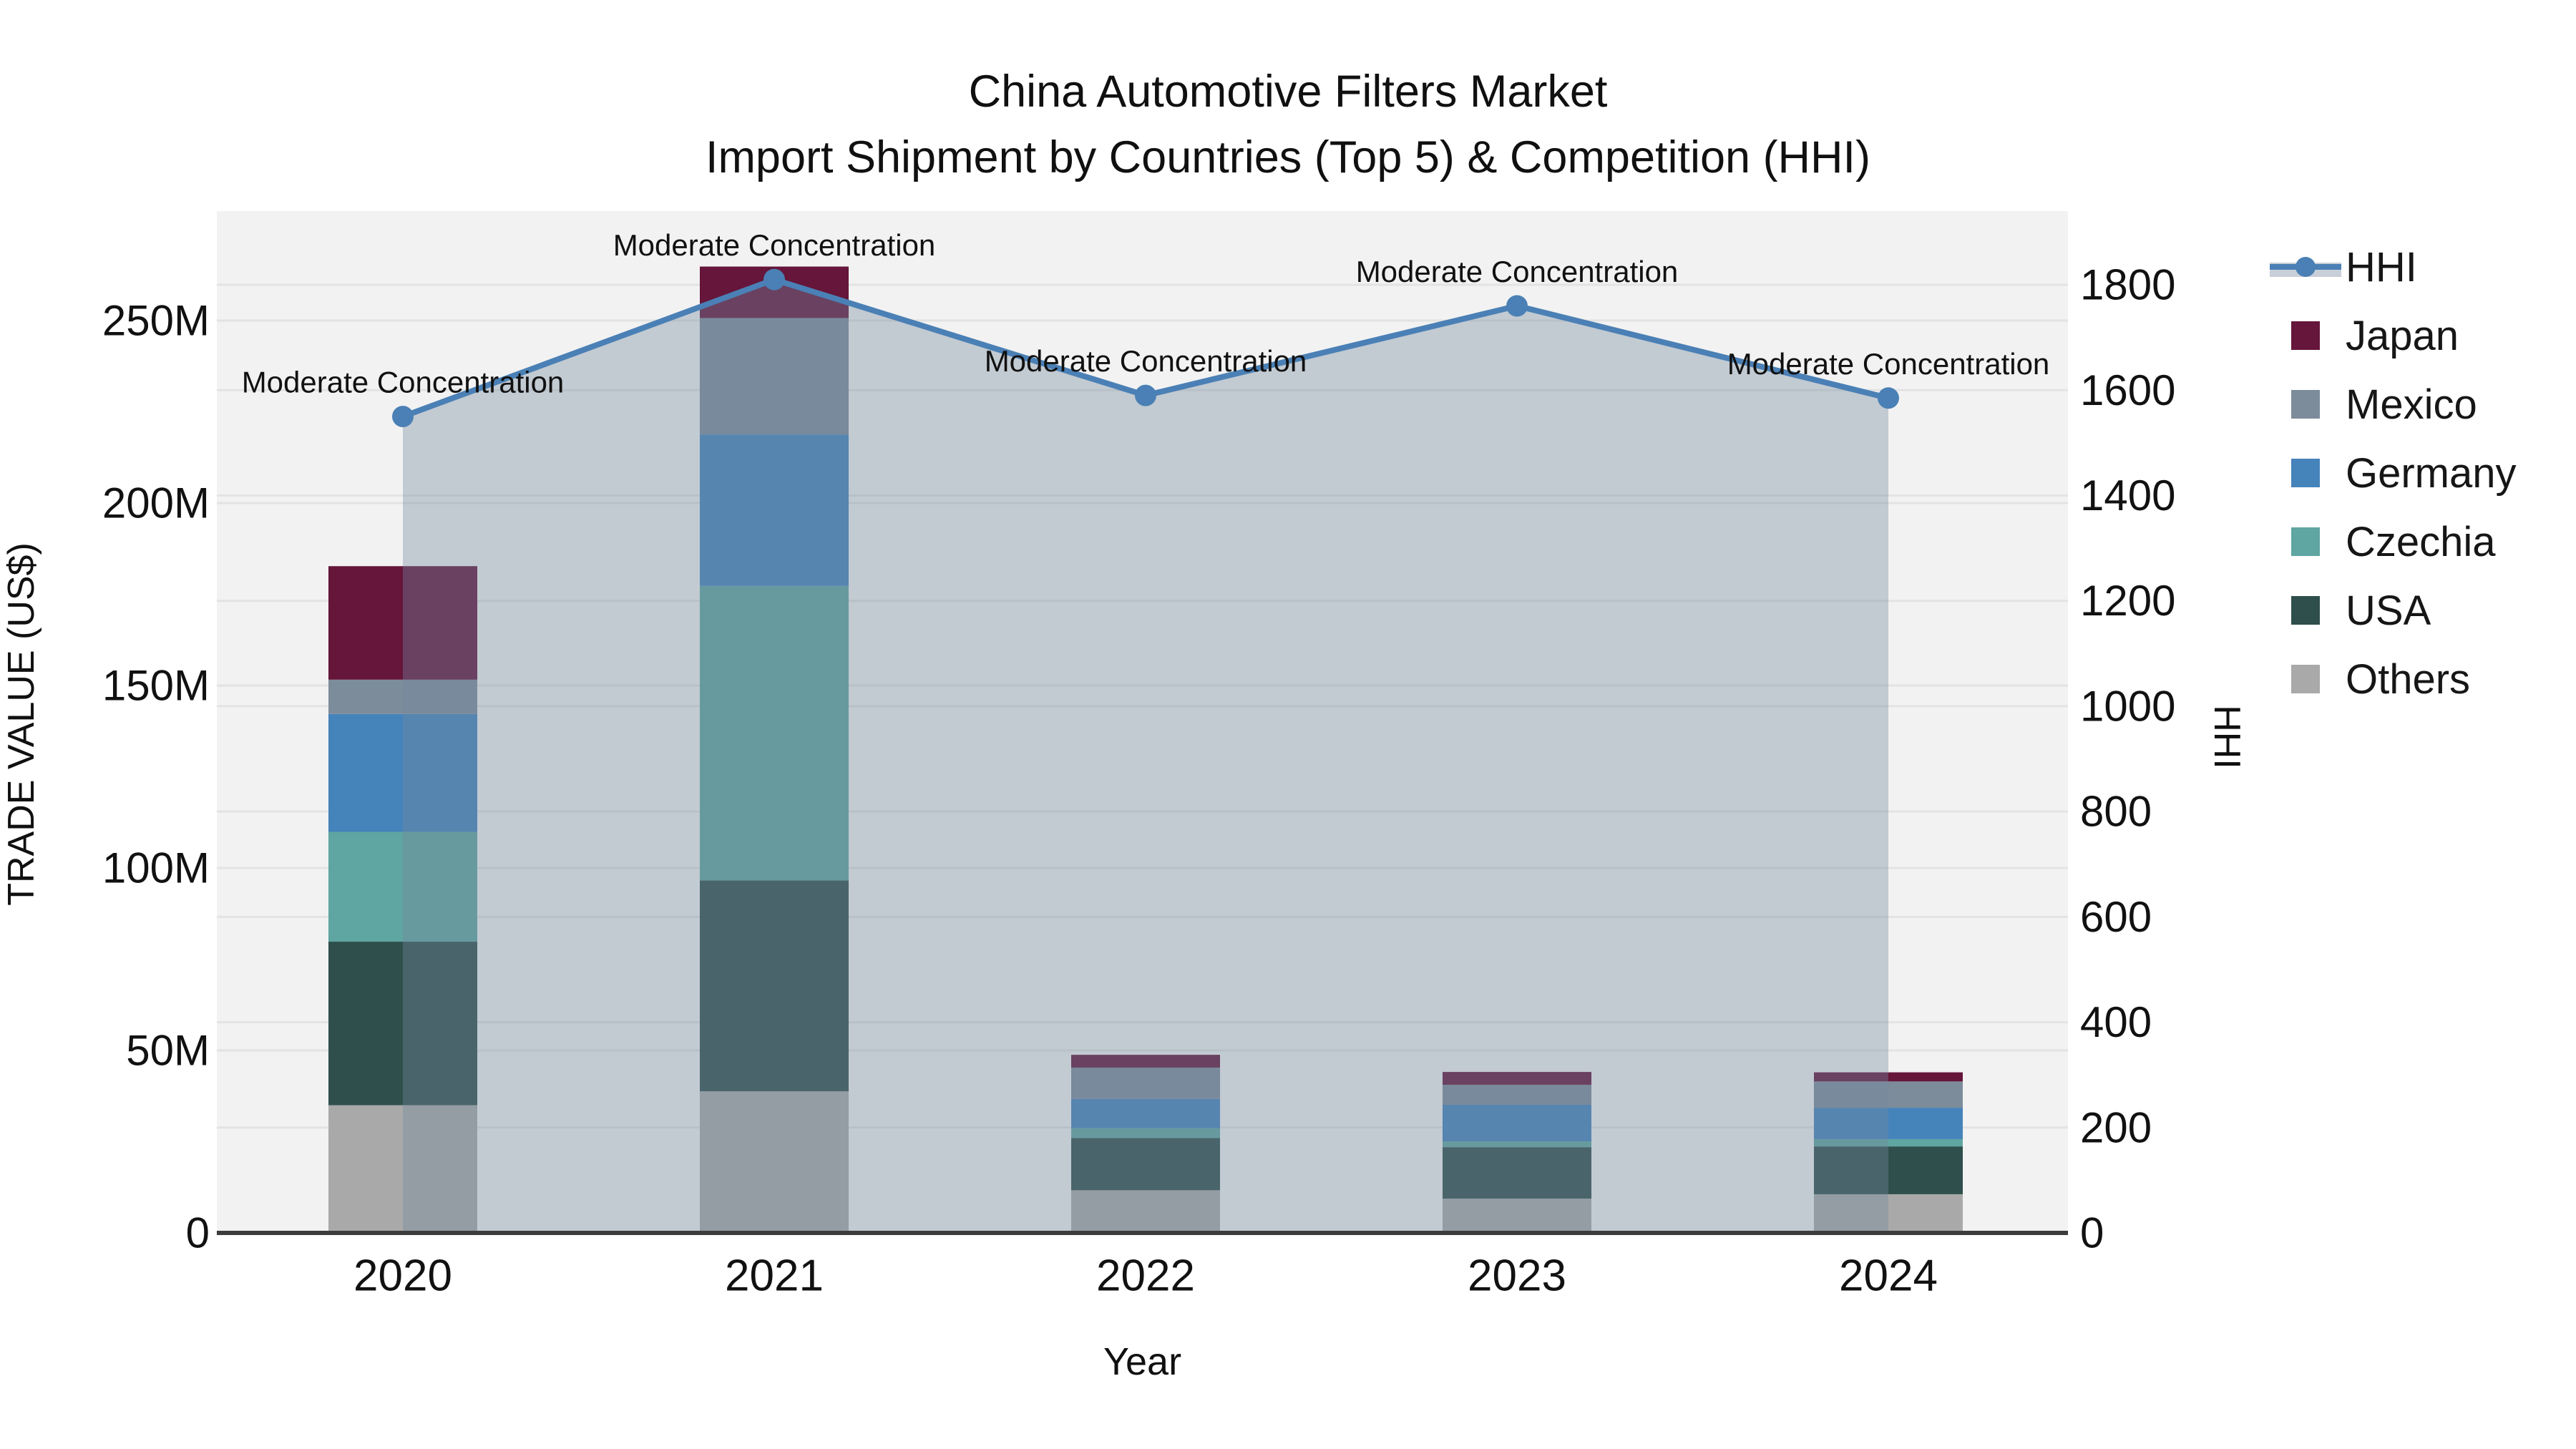  Describe the element at coordinates (1888, 398) in the screenshot. I see `hhi-point-2024` at that location.